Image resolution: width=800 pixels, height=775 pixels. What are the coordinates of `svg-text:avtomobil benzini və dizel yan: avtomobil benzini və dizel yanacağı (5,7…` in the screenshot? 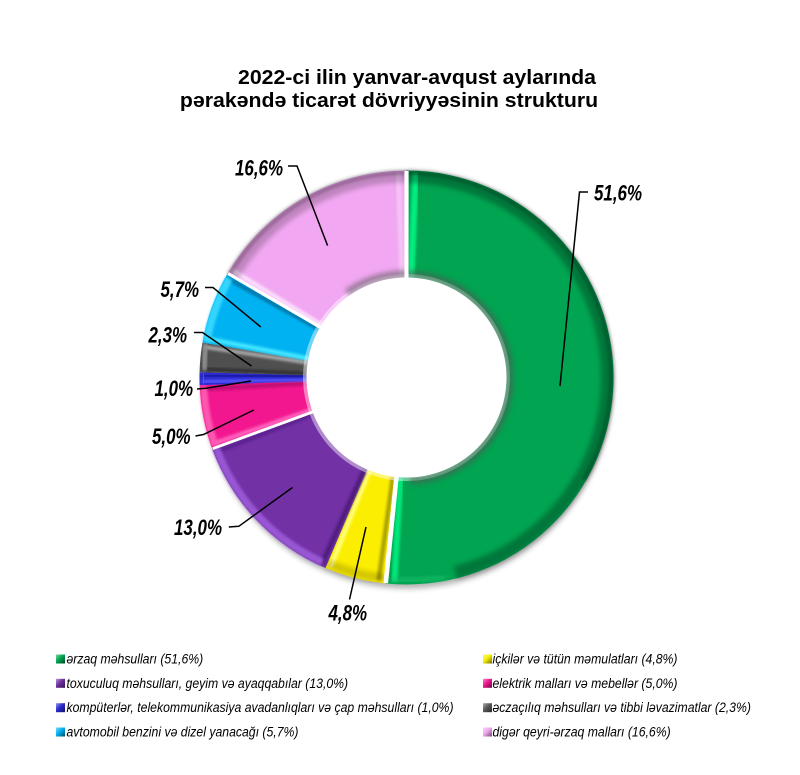 It's located at (183, 732).